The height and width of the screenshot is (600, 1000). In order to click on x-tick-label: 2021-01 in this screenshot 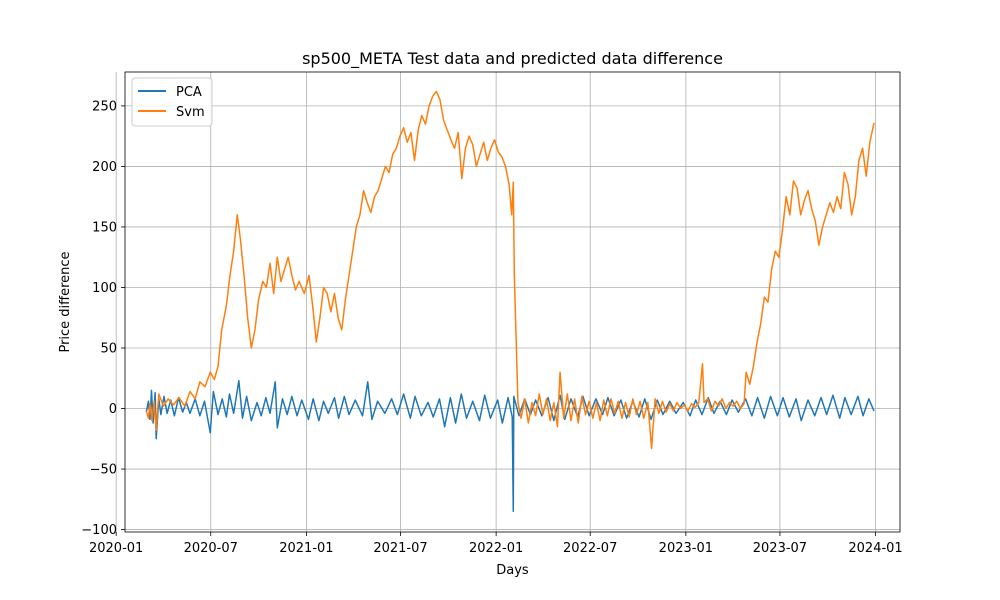, I will do `click(306, 548)`.